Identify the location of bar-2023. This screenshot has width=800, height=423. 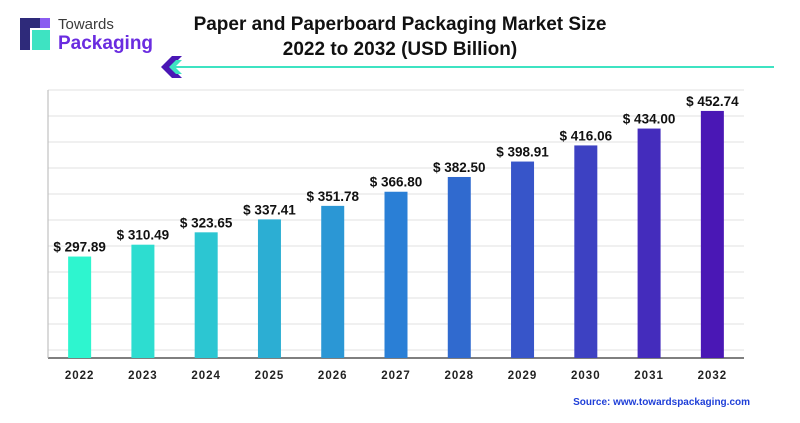
(143, 301).